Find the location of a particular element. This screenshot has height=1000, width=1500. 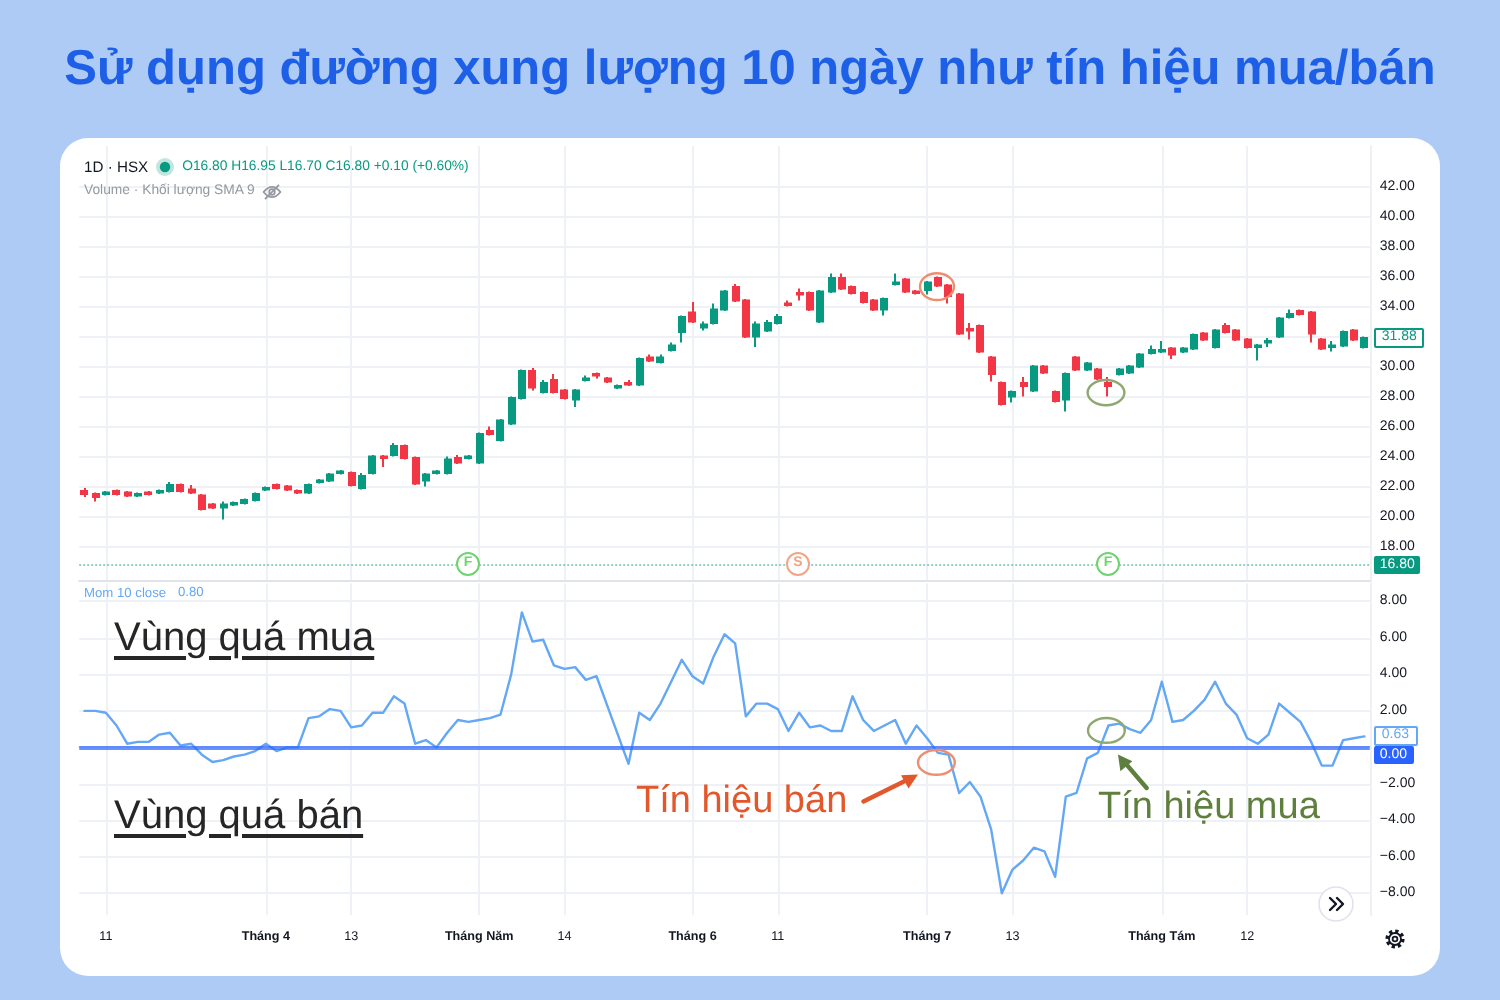

chart-title: Sử dụng đường xung lượng 10 ngày như tín hiệu mua/bán is located at coordinates (750, 70).